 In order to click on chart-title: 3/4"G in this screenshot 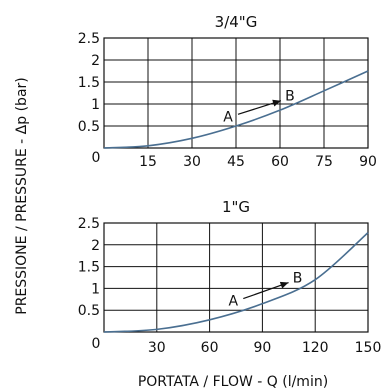, I will do `click(236, 22)`.